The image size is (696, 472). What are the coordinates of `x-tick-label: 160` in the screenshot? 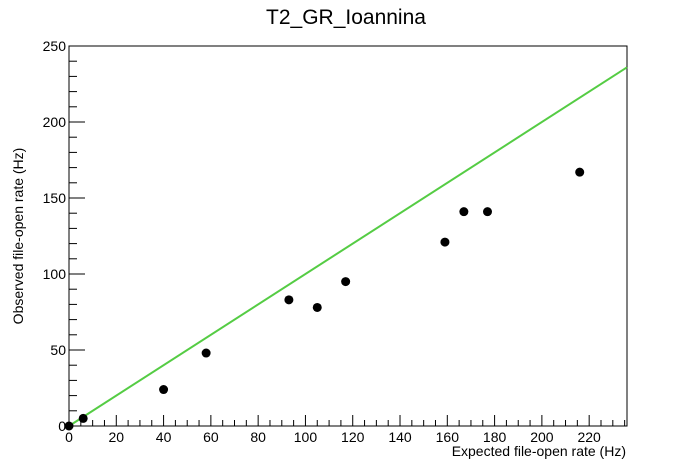 It's located at (448, 437).